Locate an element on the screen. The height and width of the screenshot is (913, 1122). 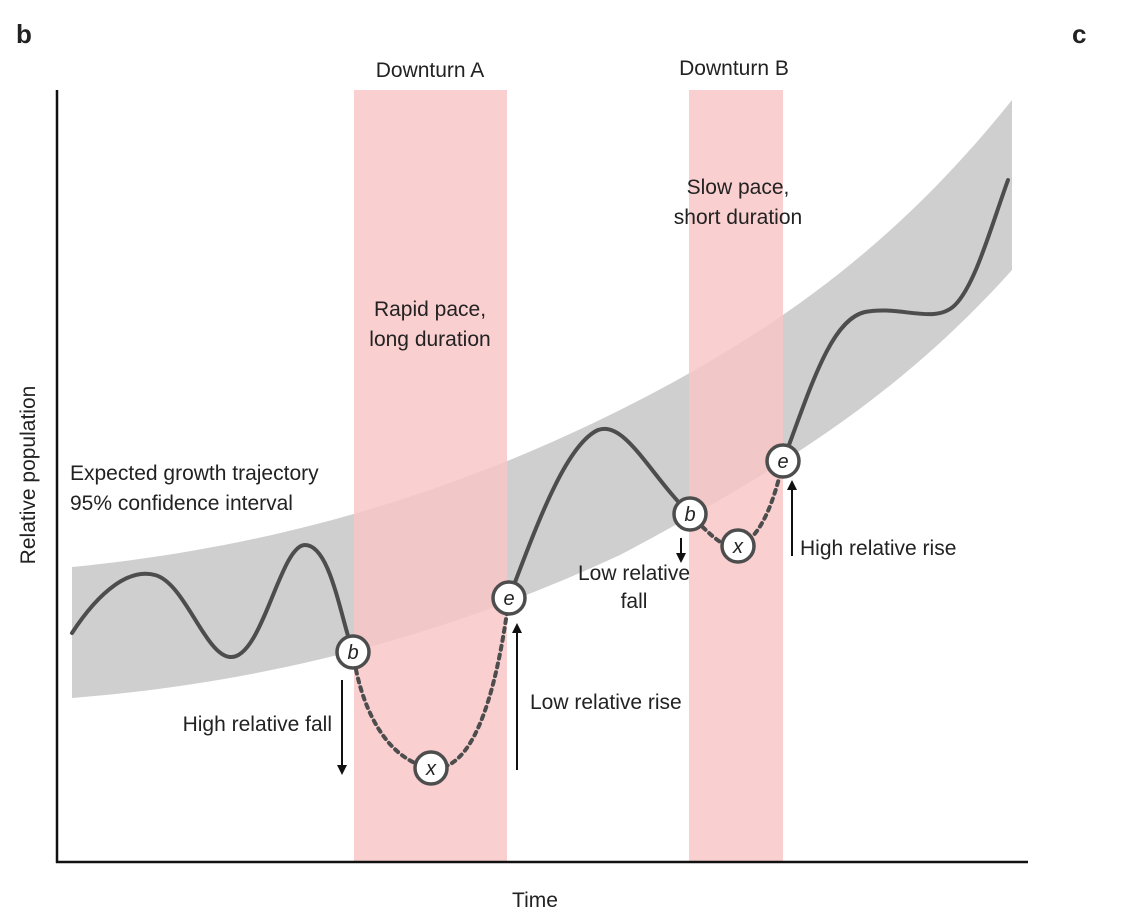
downturn-b-fall-label-line1: Low relative is located at coordinates (634, 573).